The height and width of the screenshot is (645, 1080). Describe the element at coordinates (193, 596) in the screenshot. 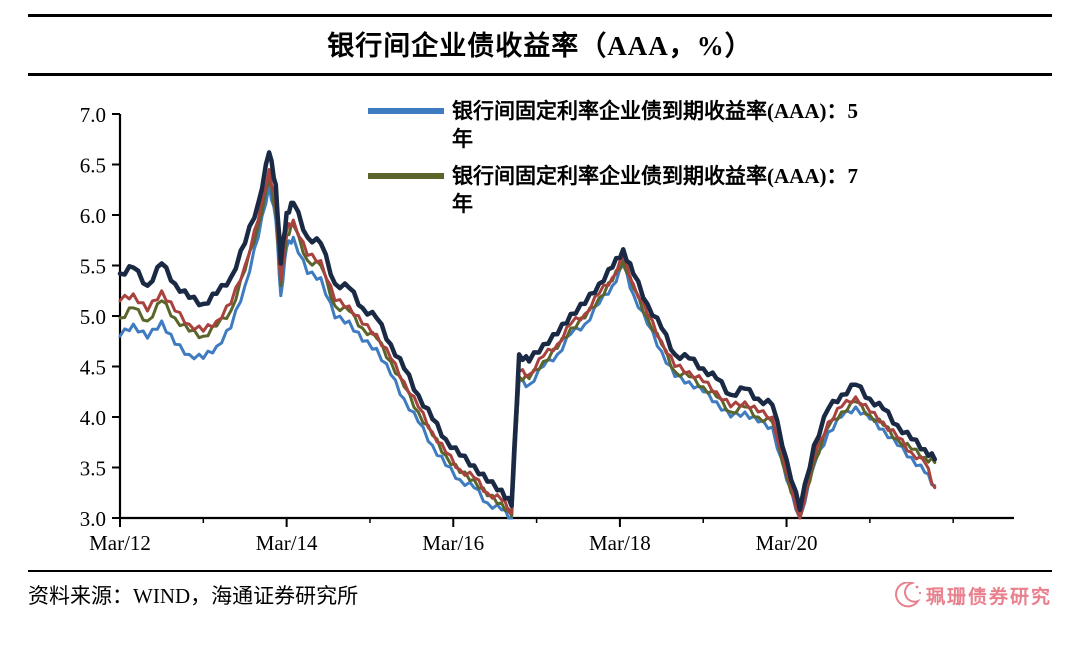

I see `source-text: 资料来源：WIND，海通证券研究所` at that location.